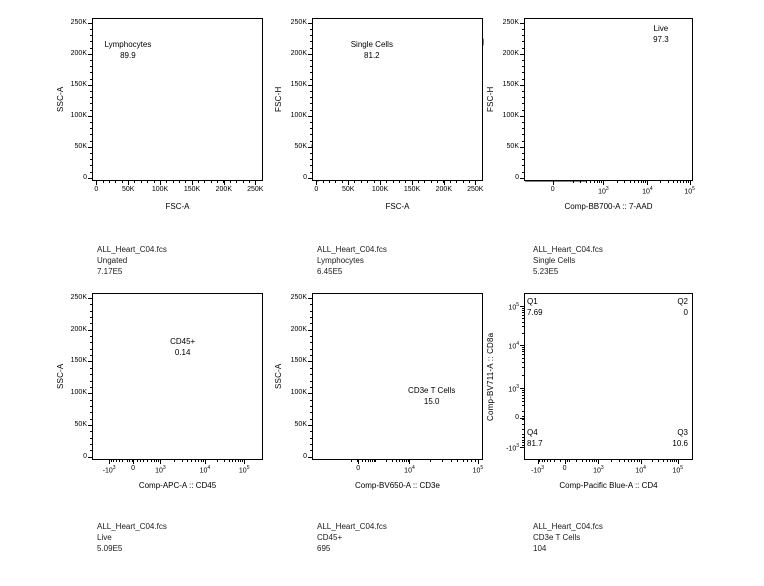 The height and width of the screenshot is (586, 764). Describe the element at coordinates (80, 424) in the screenshot. I see `y-axis-tick-label: 50K` at that location.